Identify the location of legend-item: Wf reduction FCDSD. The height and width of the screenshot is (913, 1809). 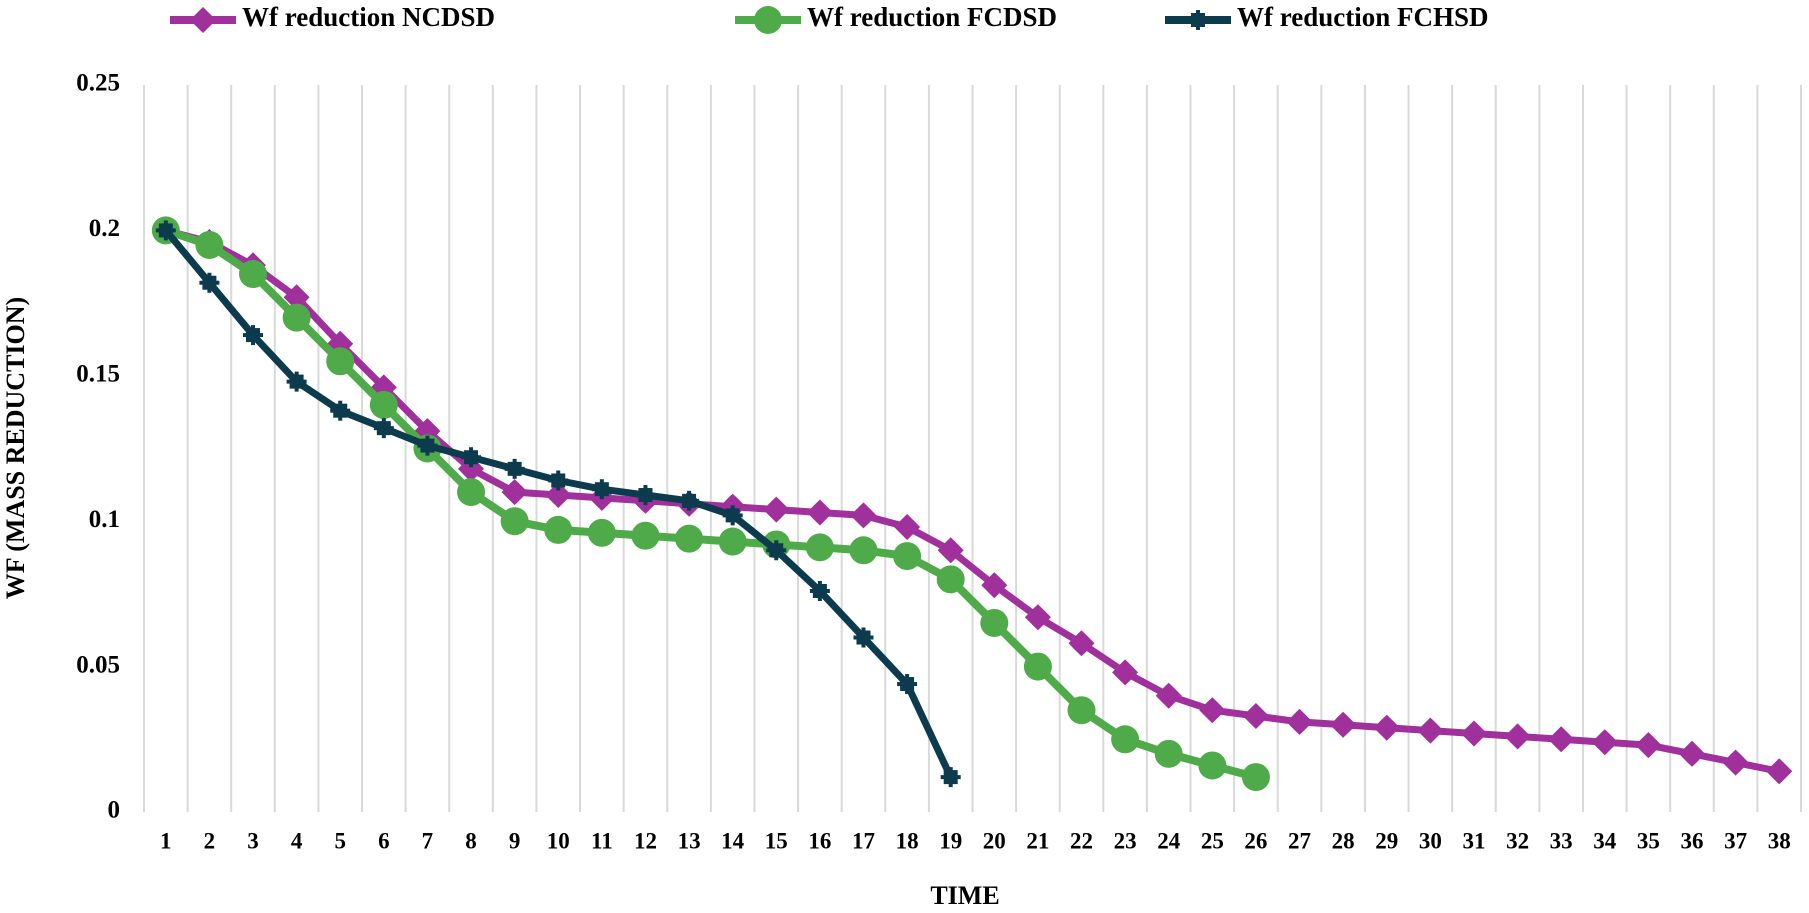
(896, 18).